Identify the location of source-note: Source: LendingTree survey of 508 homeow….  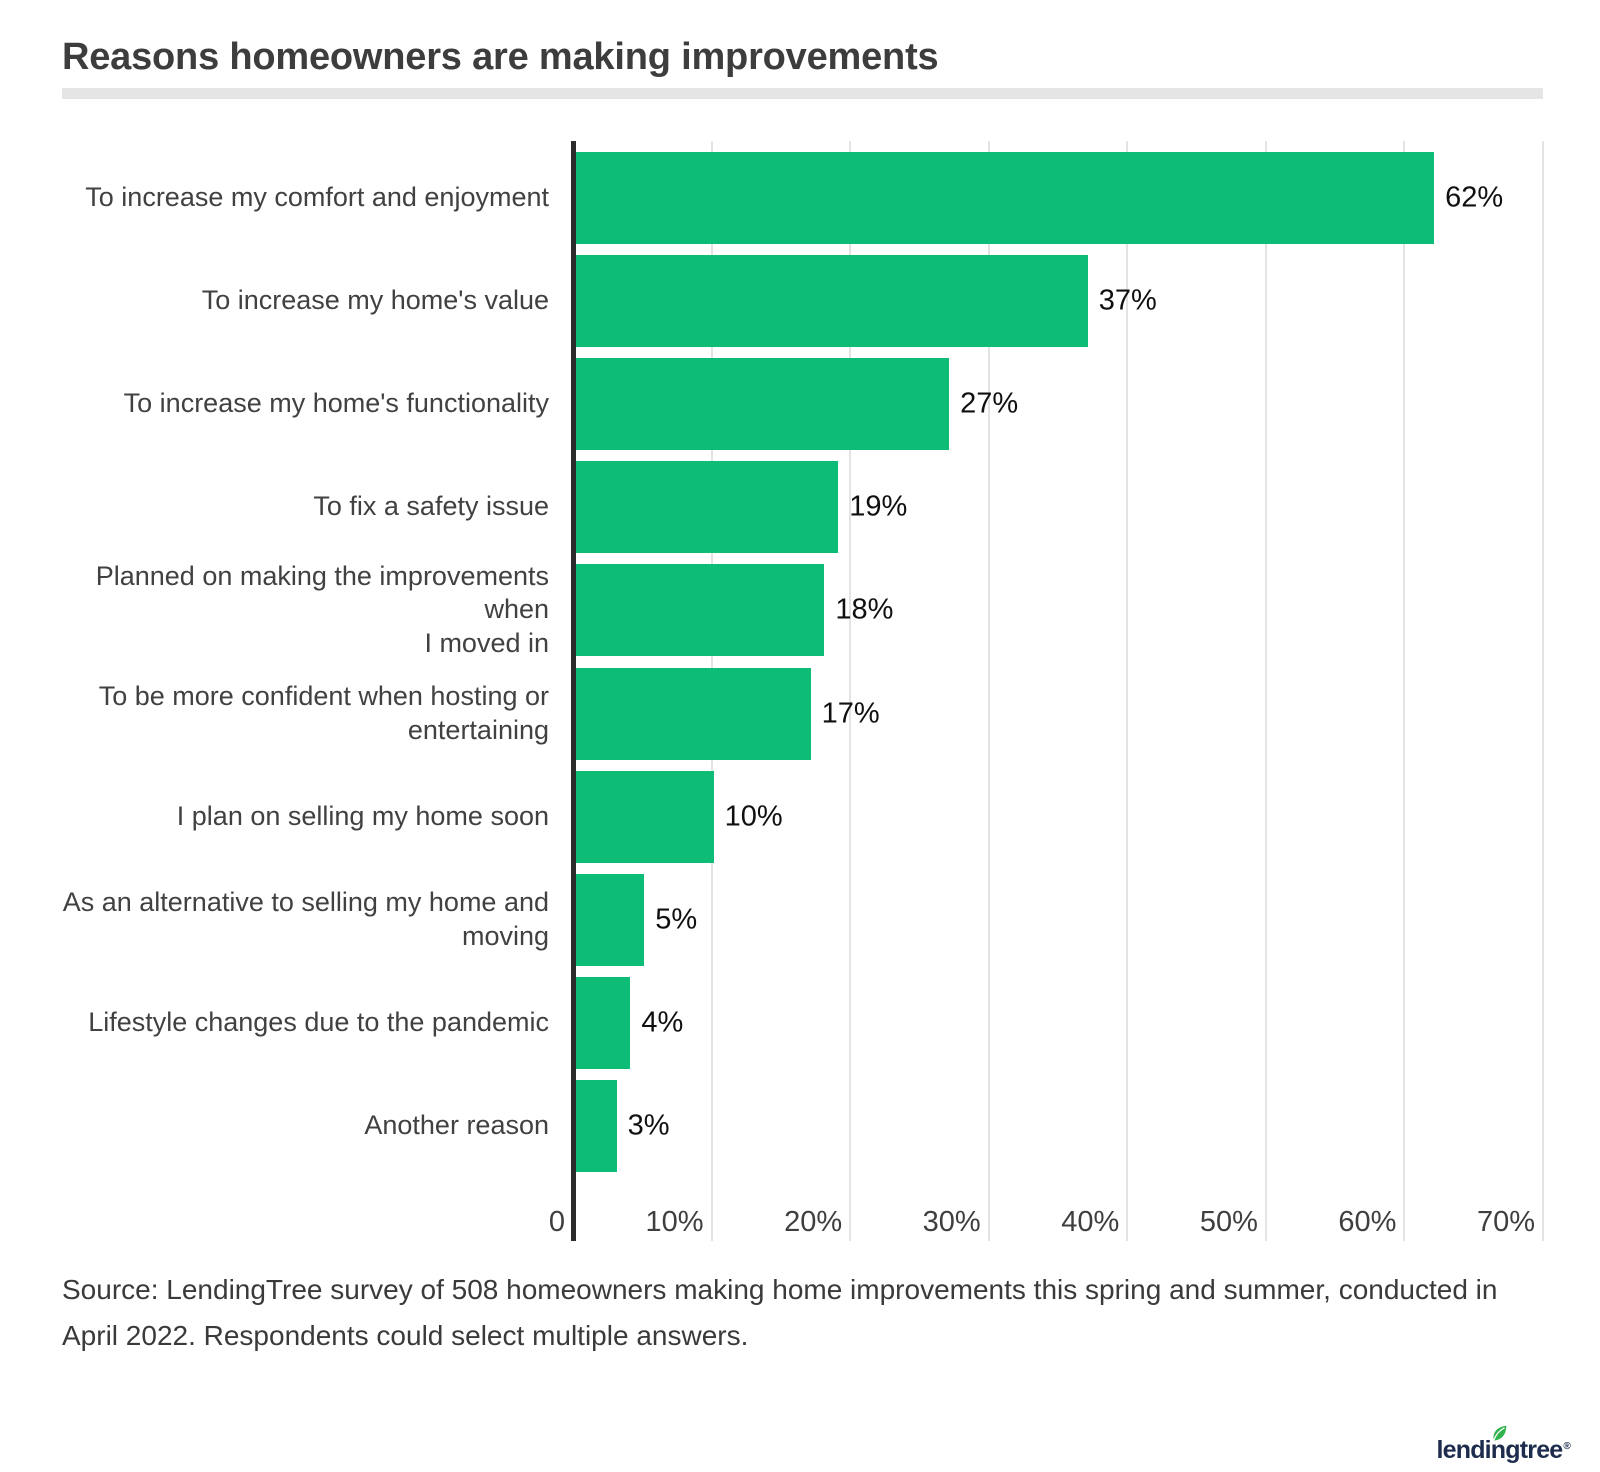
(780, 1312).